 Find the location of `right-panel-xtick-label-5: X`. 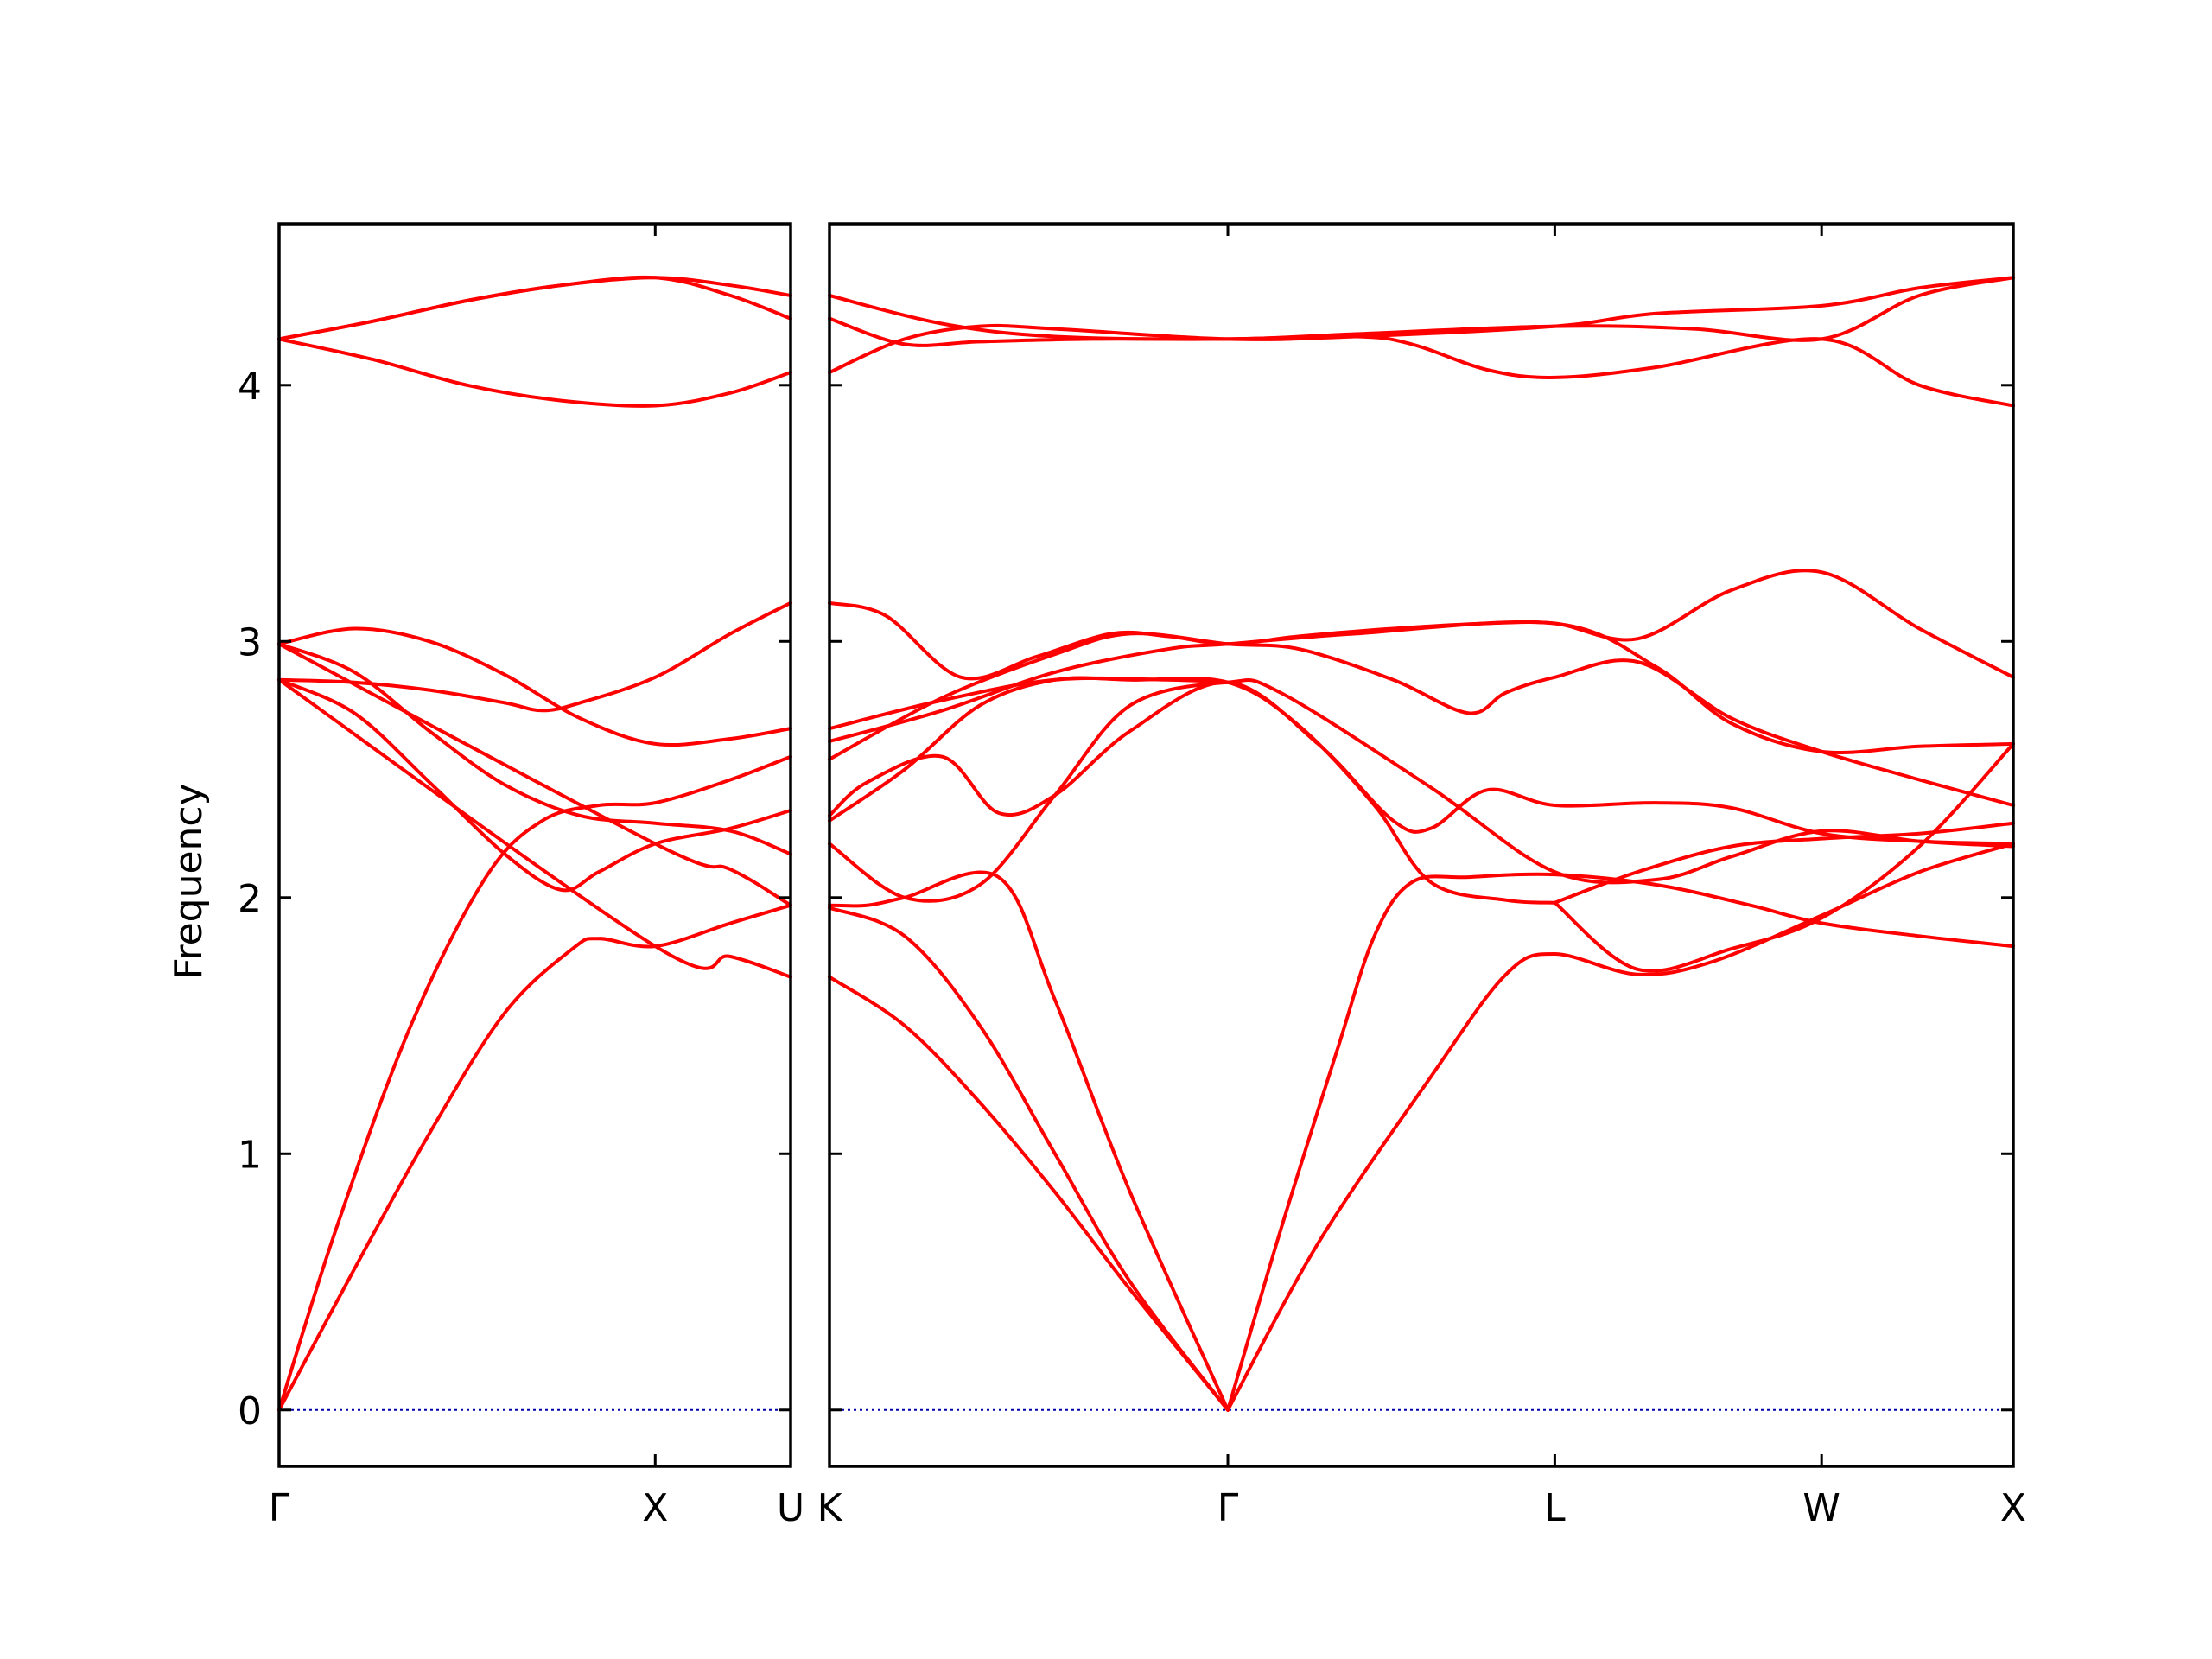

right-panel-xtick-label-5: X is located at coordinates (2013, 1508).